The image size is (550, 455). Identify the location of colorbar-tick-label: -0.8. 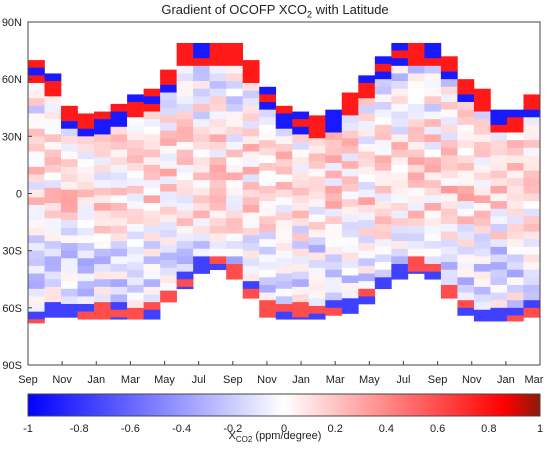
(79, 429).